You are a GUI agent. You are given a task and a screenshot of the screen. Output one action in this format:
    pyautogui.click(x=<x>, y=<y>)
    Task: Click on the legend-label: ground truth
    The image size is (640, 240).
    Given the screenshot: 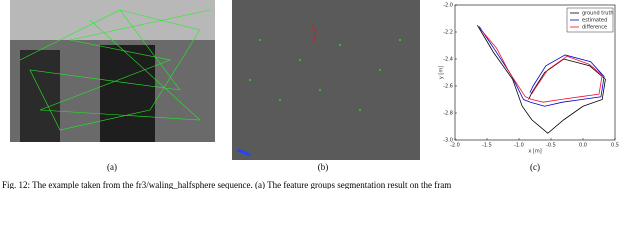 What is the action you would take?
    pyautogui.click(x=598, y=14)
    